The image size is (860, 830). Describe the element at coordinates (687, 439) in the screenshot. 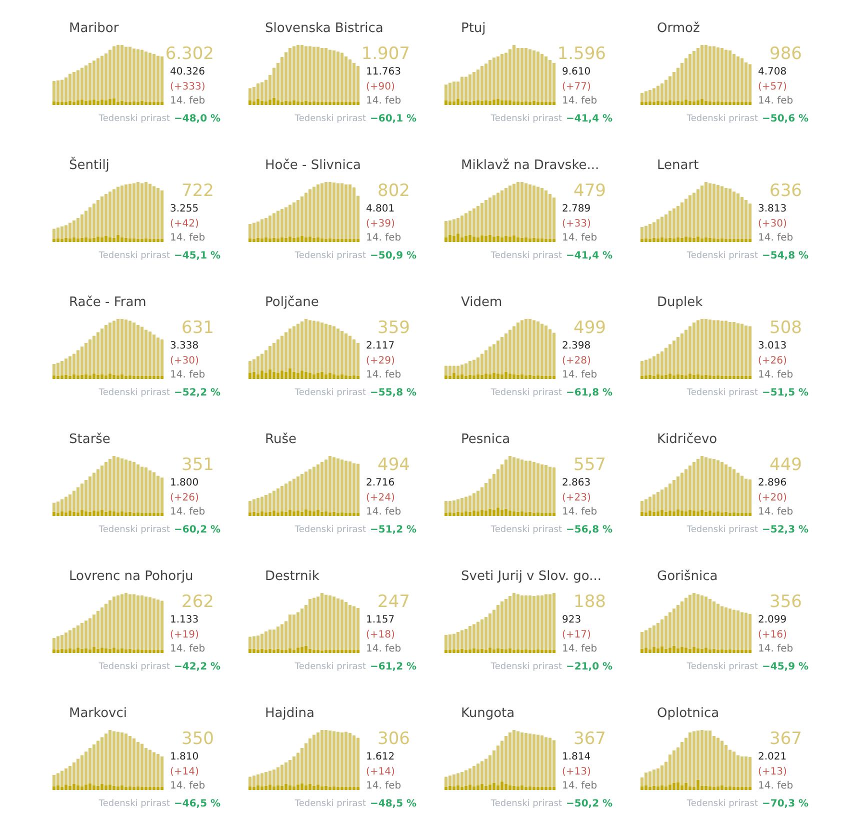

I see `chart-title: Kidričevo` at that location.